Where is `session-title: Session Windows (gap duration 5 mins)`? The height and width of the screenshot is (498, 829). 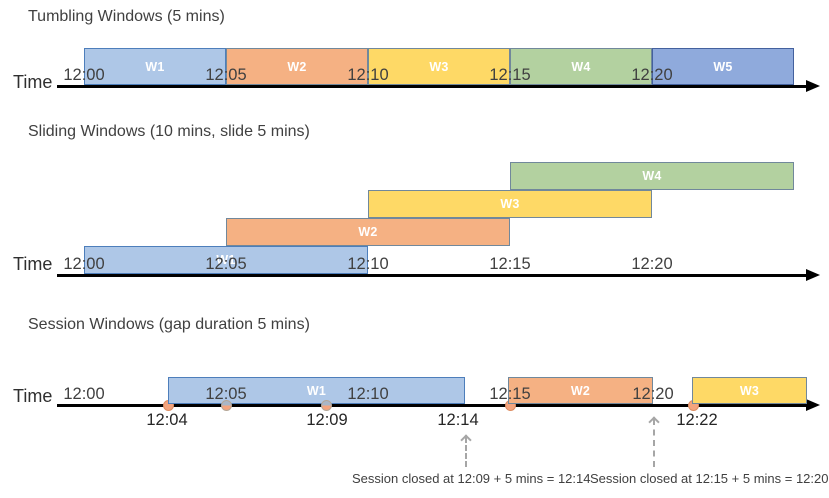
session-title: Session Windows (gap duration 5 mins) is located at coordinates (169, 324).